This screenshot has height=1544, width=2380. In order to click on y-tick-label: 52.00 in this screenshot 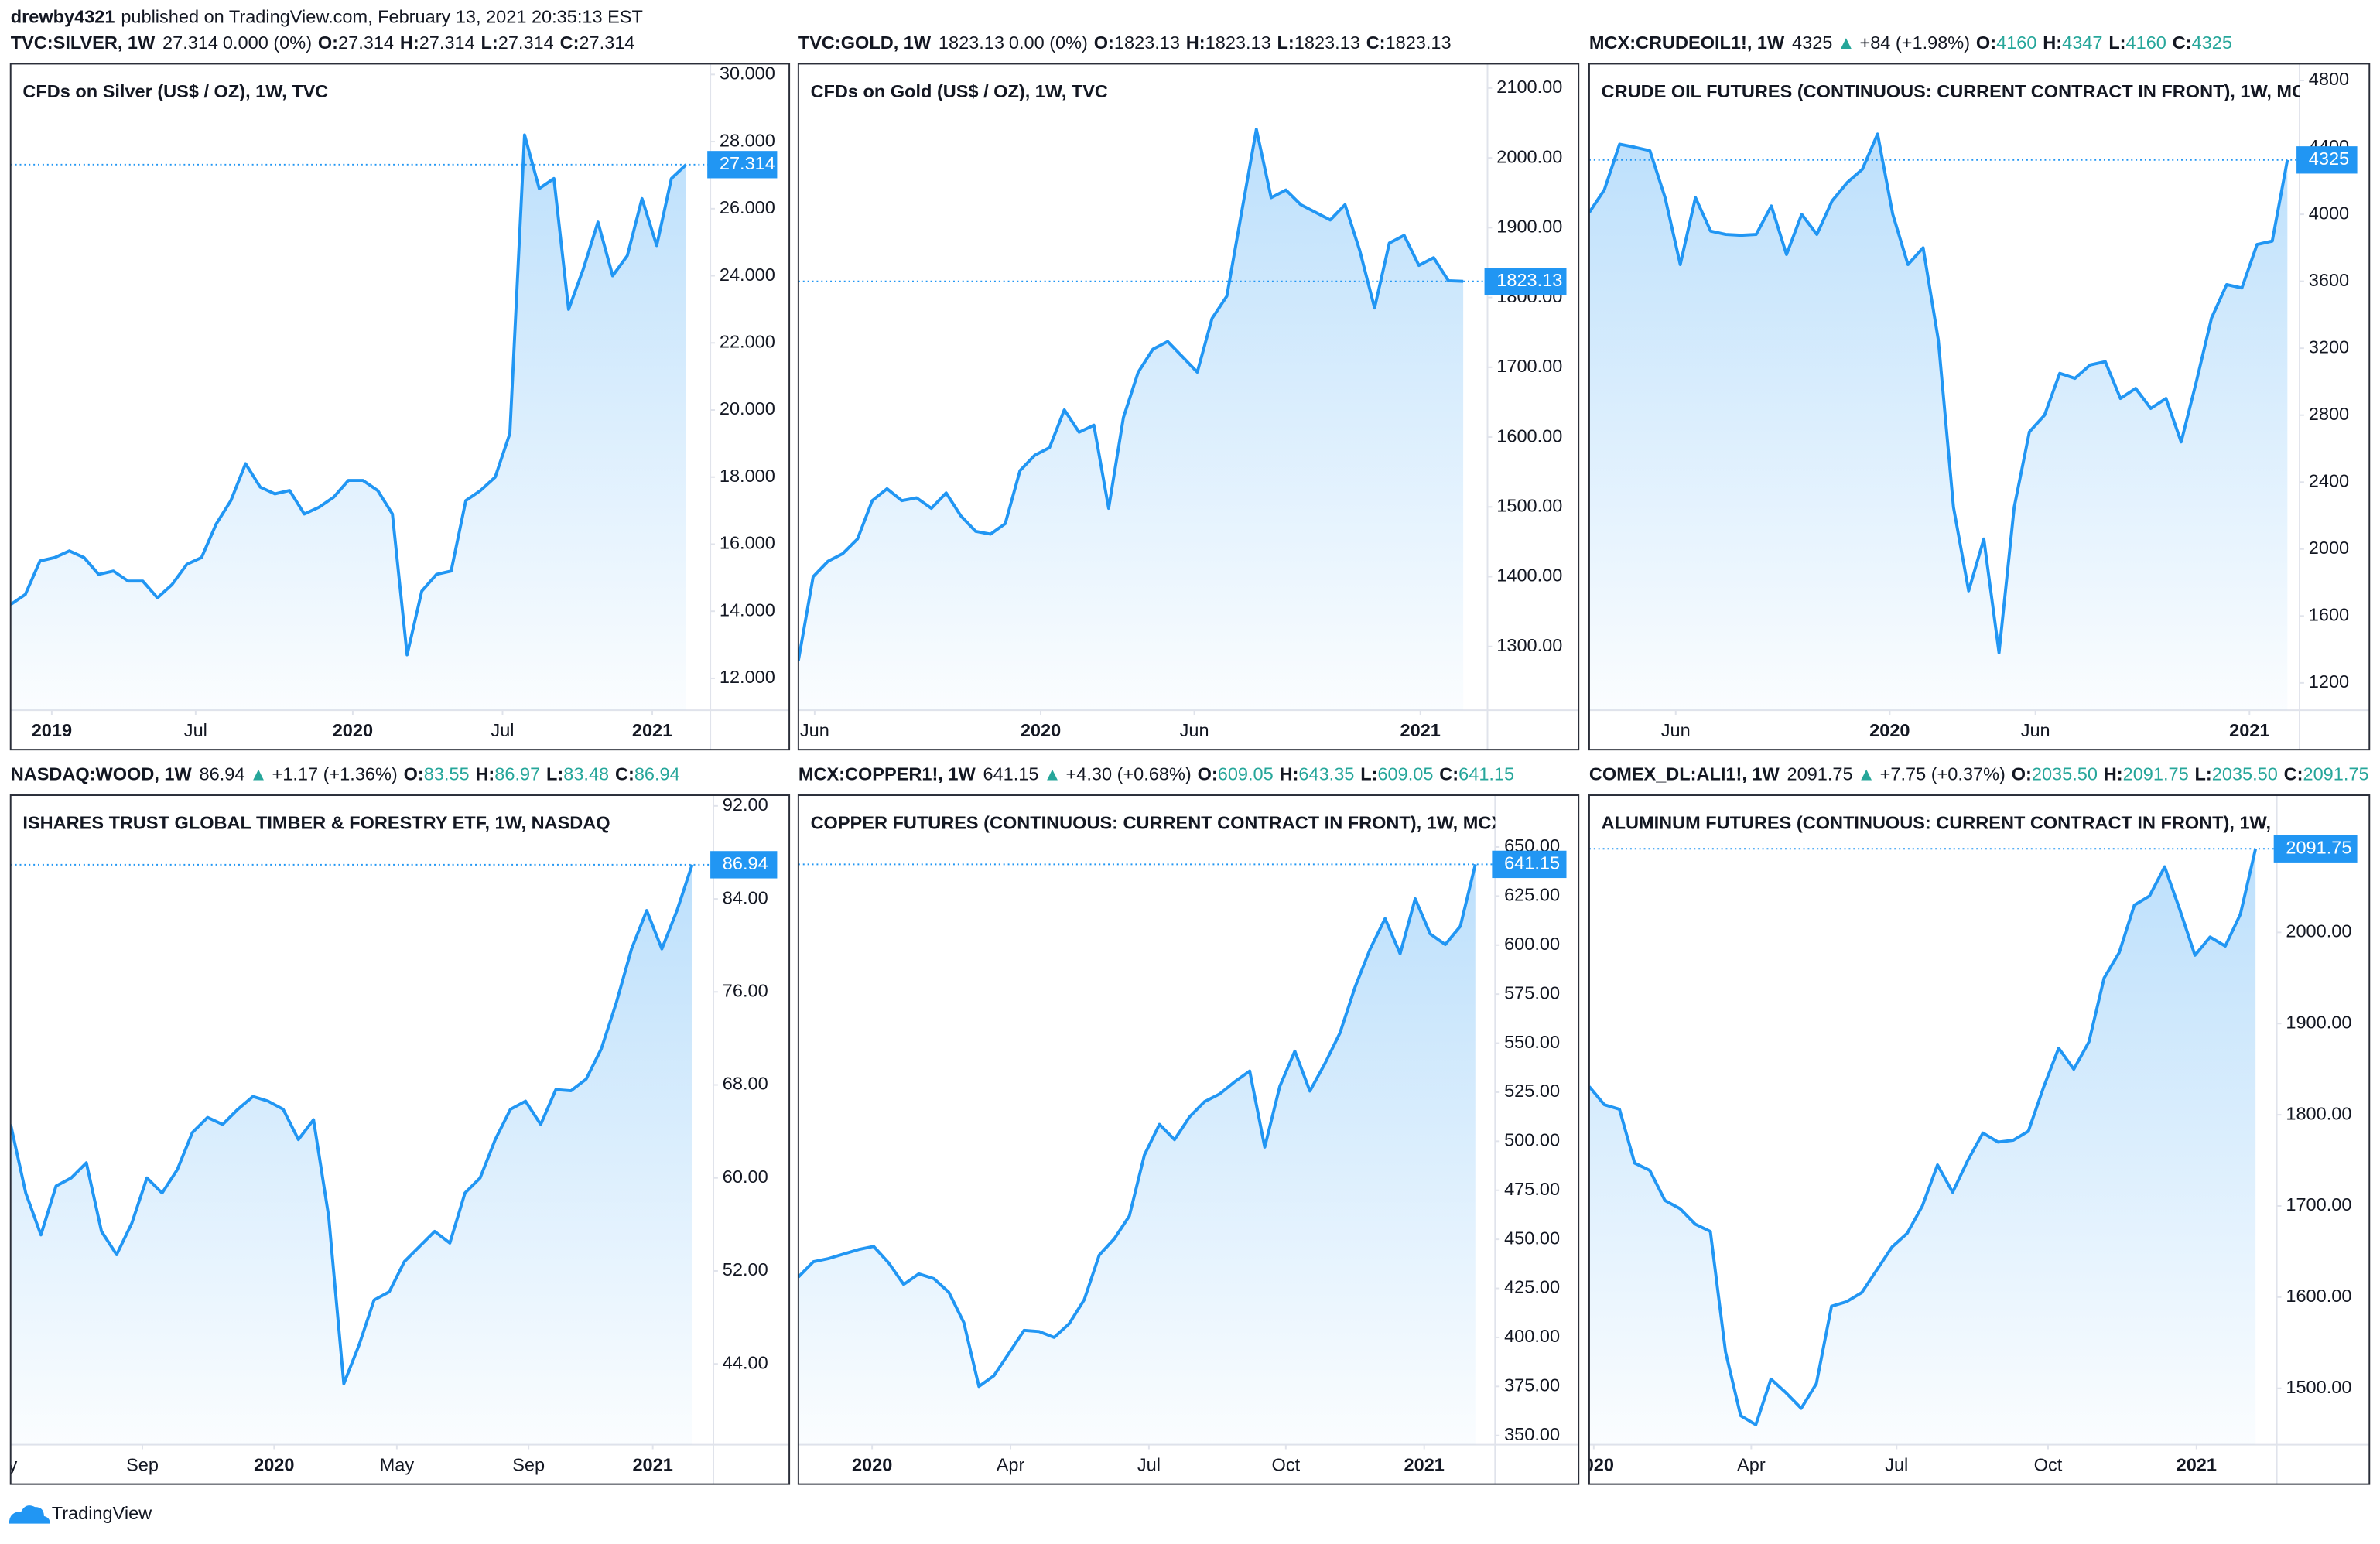, I will do `click(745, 1269)`.